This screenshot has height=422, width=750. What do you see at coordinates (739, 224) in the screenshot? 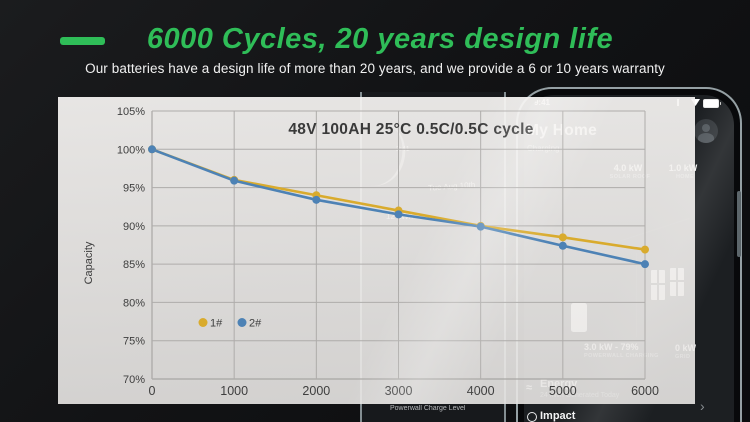
I see `phone-side-button` at bounding box center [739, 224].